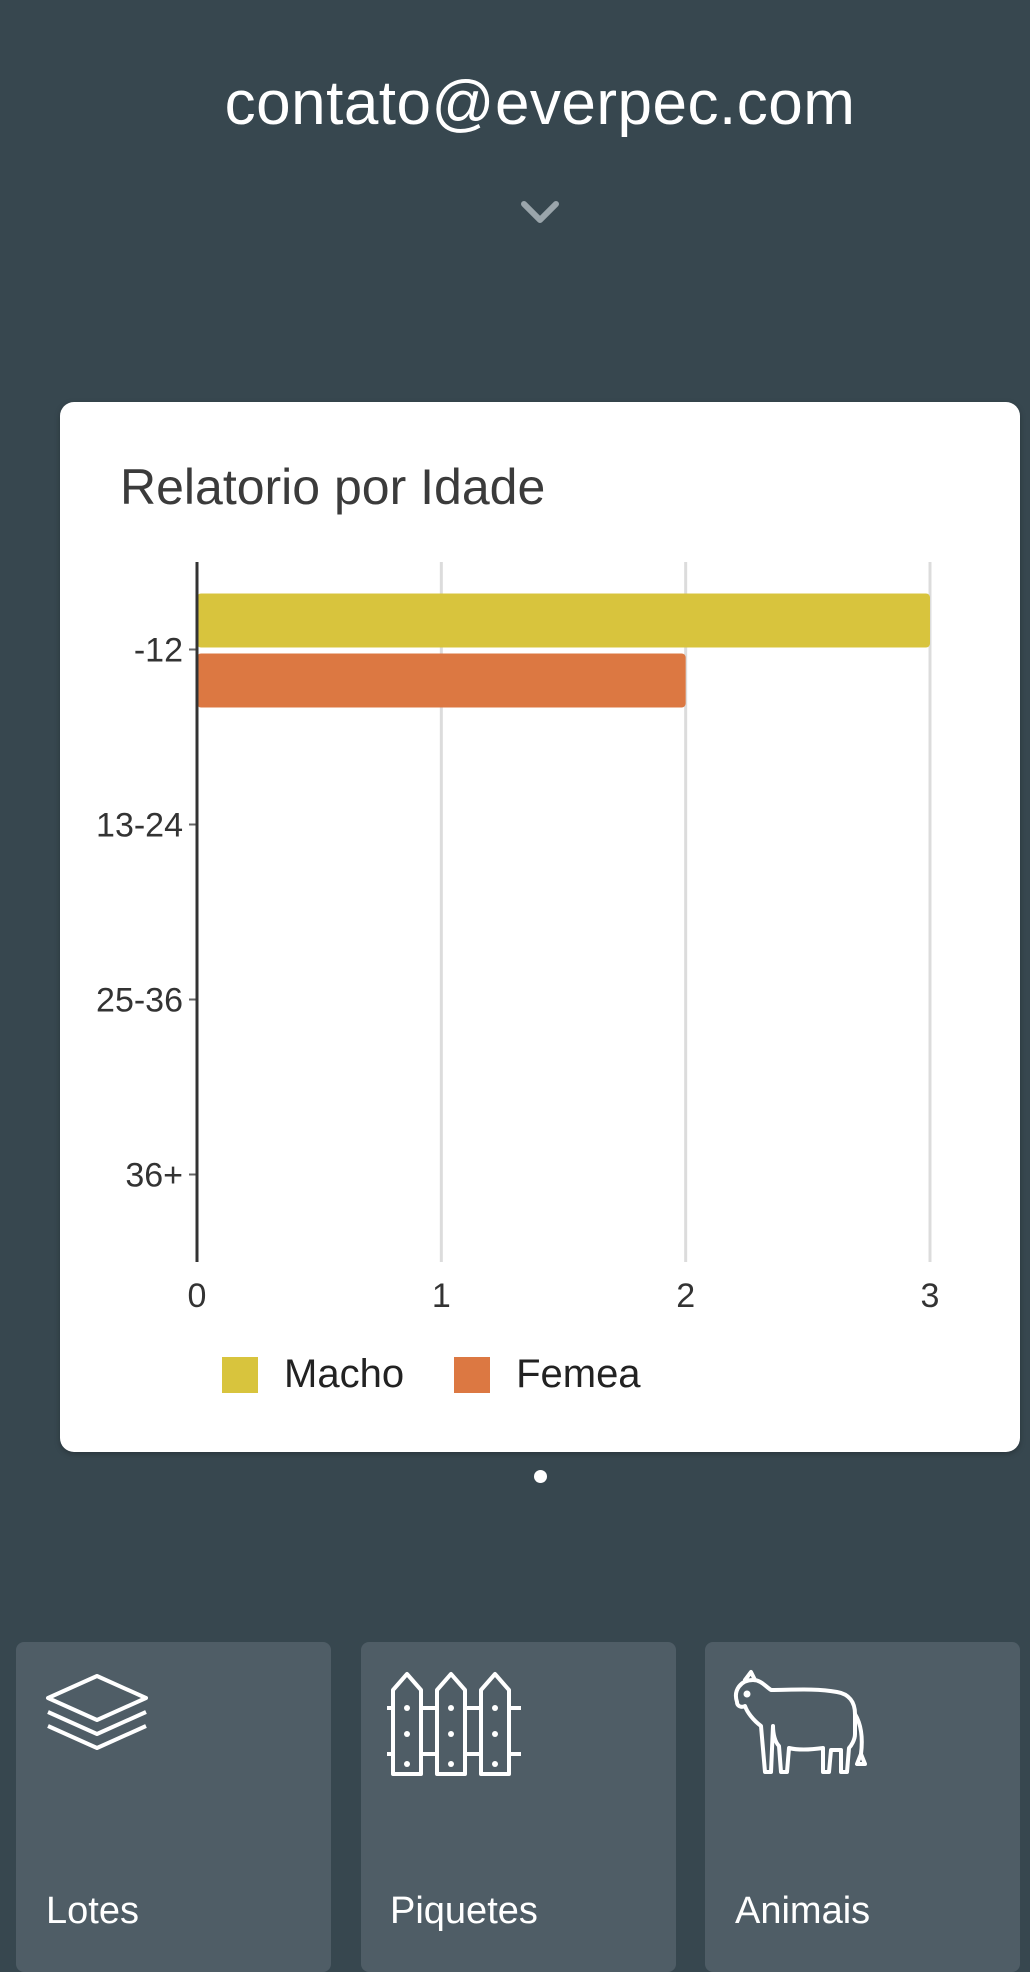 This screenshot has height=1972, width=1030. Describe the element at coordinates (540, 213) in the screenshot. I see `chevron-down-icon` at that location.